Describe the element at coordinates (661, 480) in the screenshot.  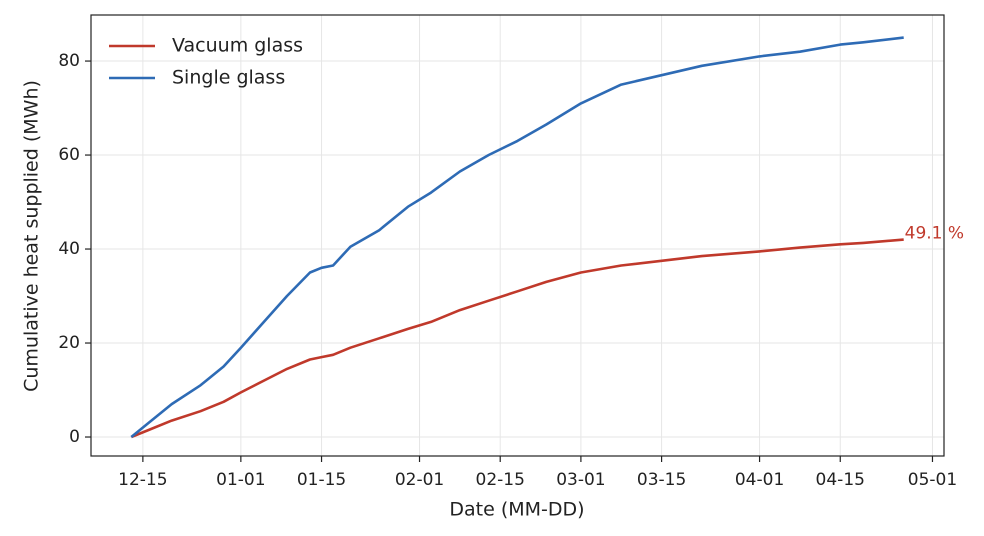
I see `x-tick-label: 03-15` at that location.